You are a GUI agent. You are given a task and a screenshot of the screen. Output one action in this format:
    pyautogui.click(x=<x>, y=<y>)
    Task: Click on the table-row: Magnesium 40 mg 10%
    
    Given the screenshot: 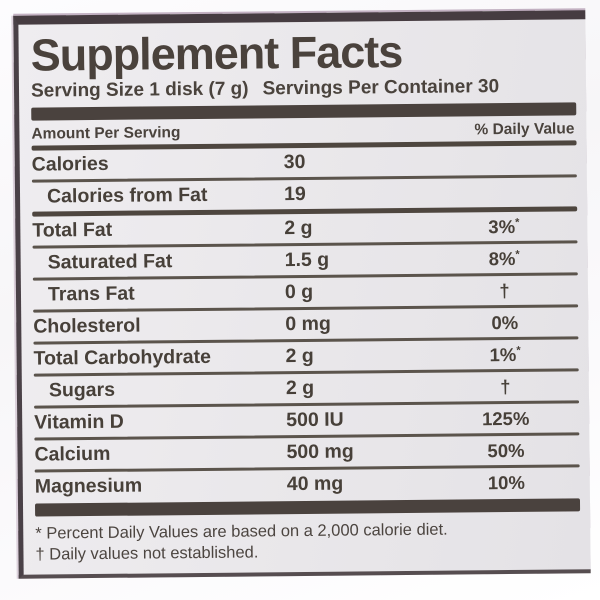 What is the action you would take?
    pyautogui.click(x=307, y=484)
    